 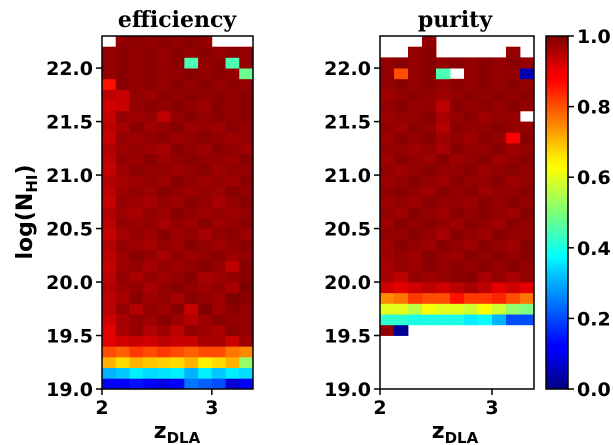 I want to click on y-tick-label: 19.0, so click(x=347, y=390).